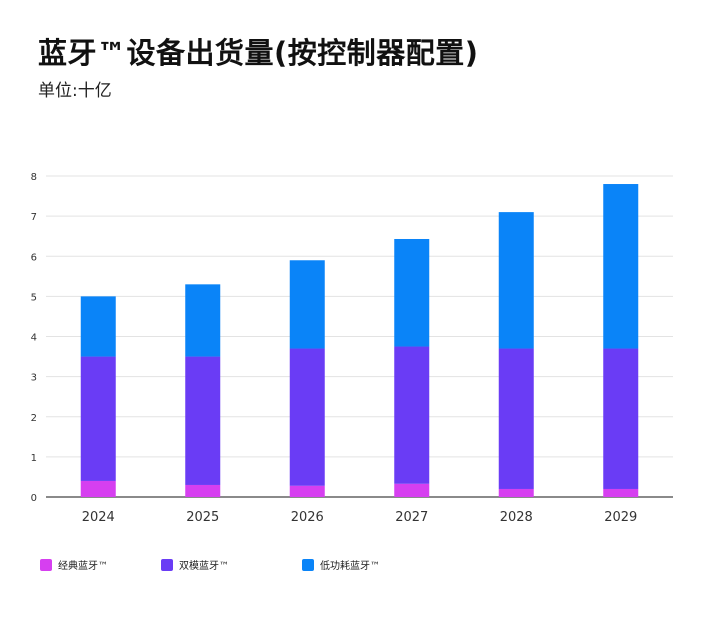  I want to click on legend-label-classic: 经典蓝牙™, so click(83, 566).